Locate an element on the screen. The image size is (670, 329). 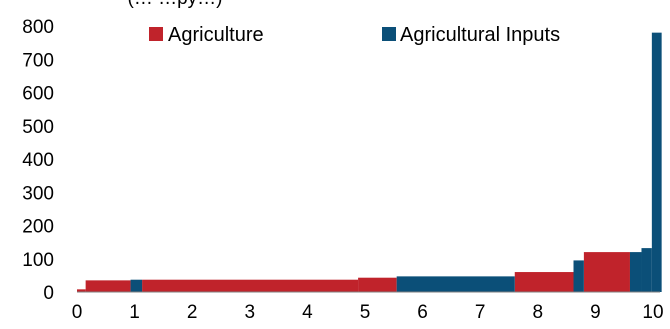
x-tick-label: 10 is located at coordinates (652, 312).